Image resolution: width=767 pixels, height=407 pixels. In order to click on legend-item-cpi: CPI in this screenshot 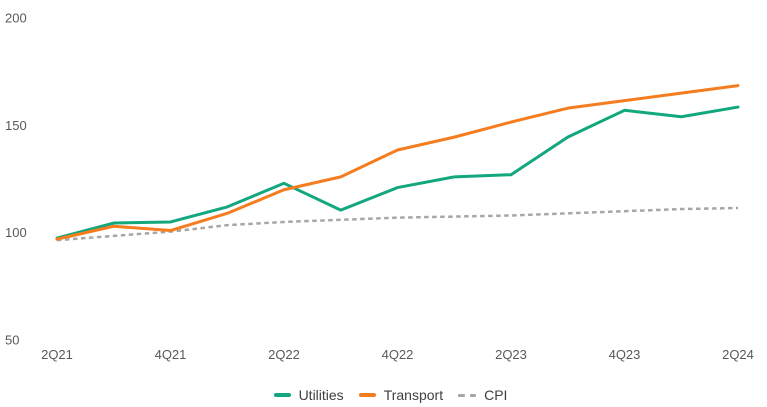, I will do `click(482, 395)`.